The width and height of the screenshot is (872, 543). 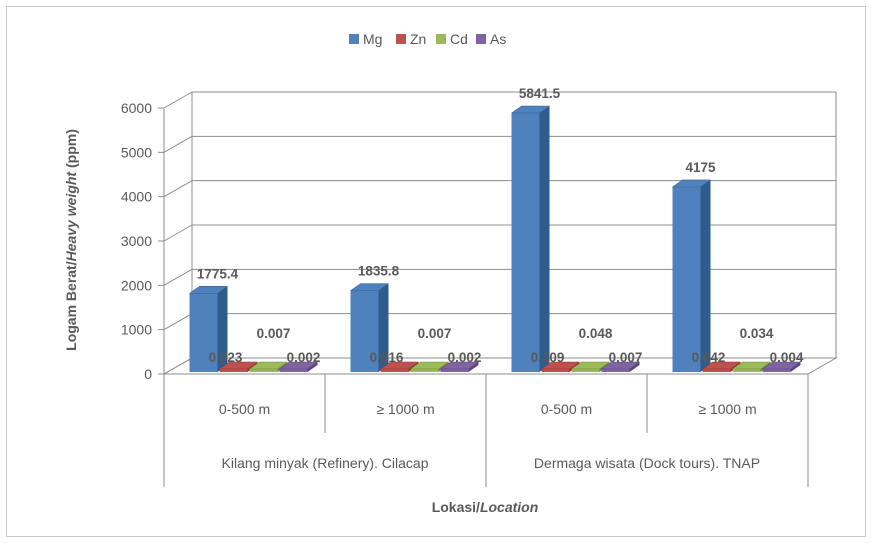 I want to click on data-label-cd: 0.048, so click(x=596, y=333).